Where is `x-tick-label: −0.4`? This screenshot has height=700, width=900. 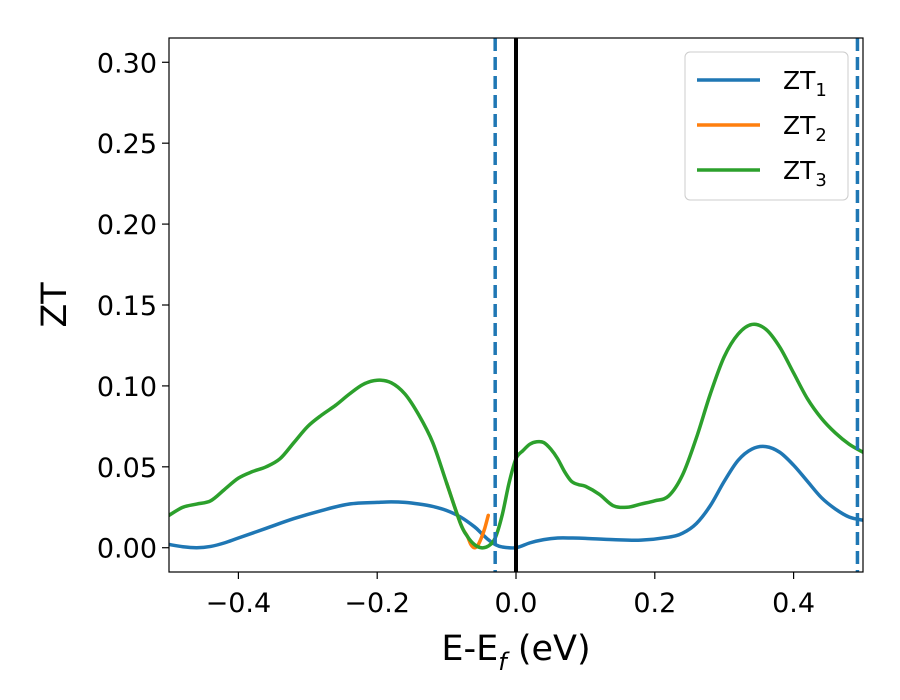 x-tick-label: −0.4 is located at coordinates (239, 603).